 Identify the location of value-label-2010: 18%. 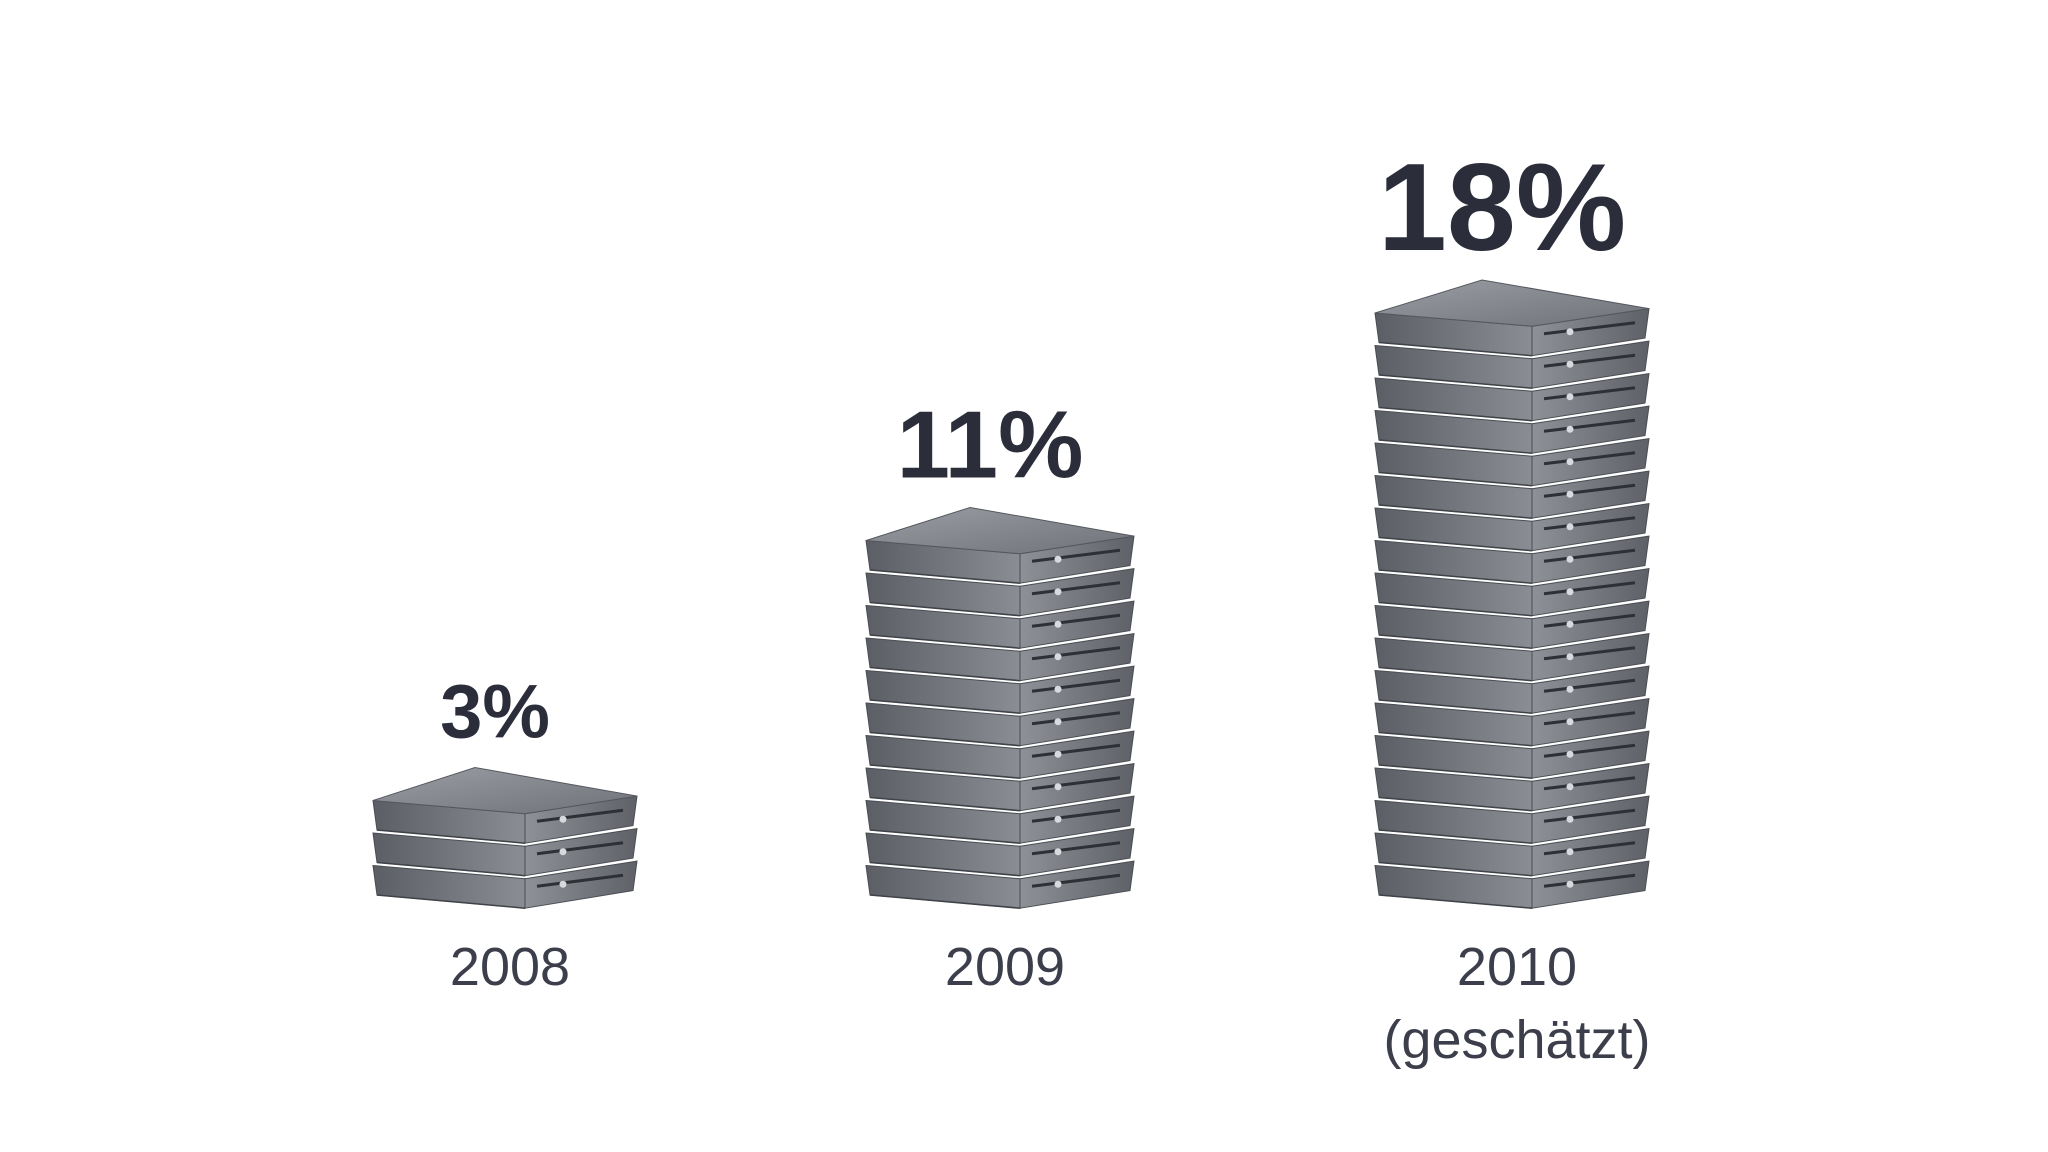
(1502, 208).